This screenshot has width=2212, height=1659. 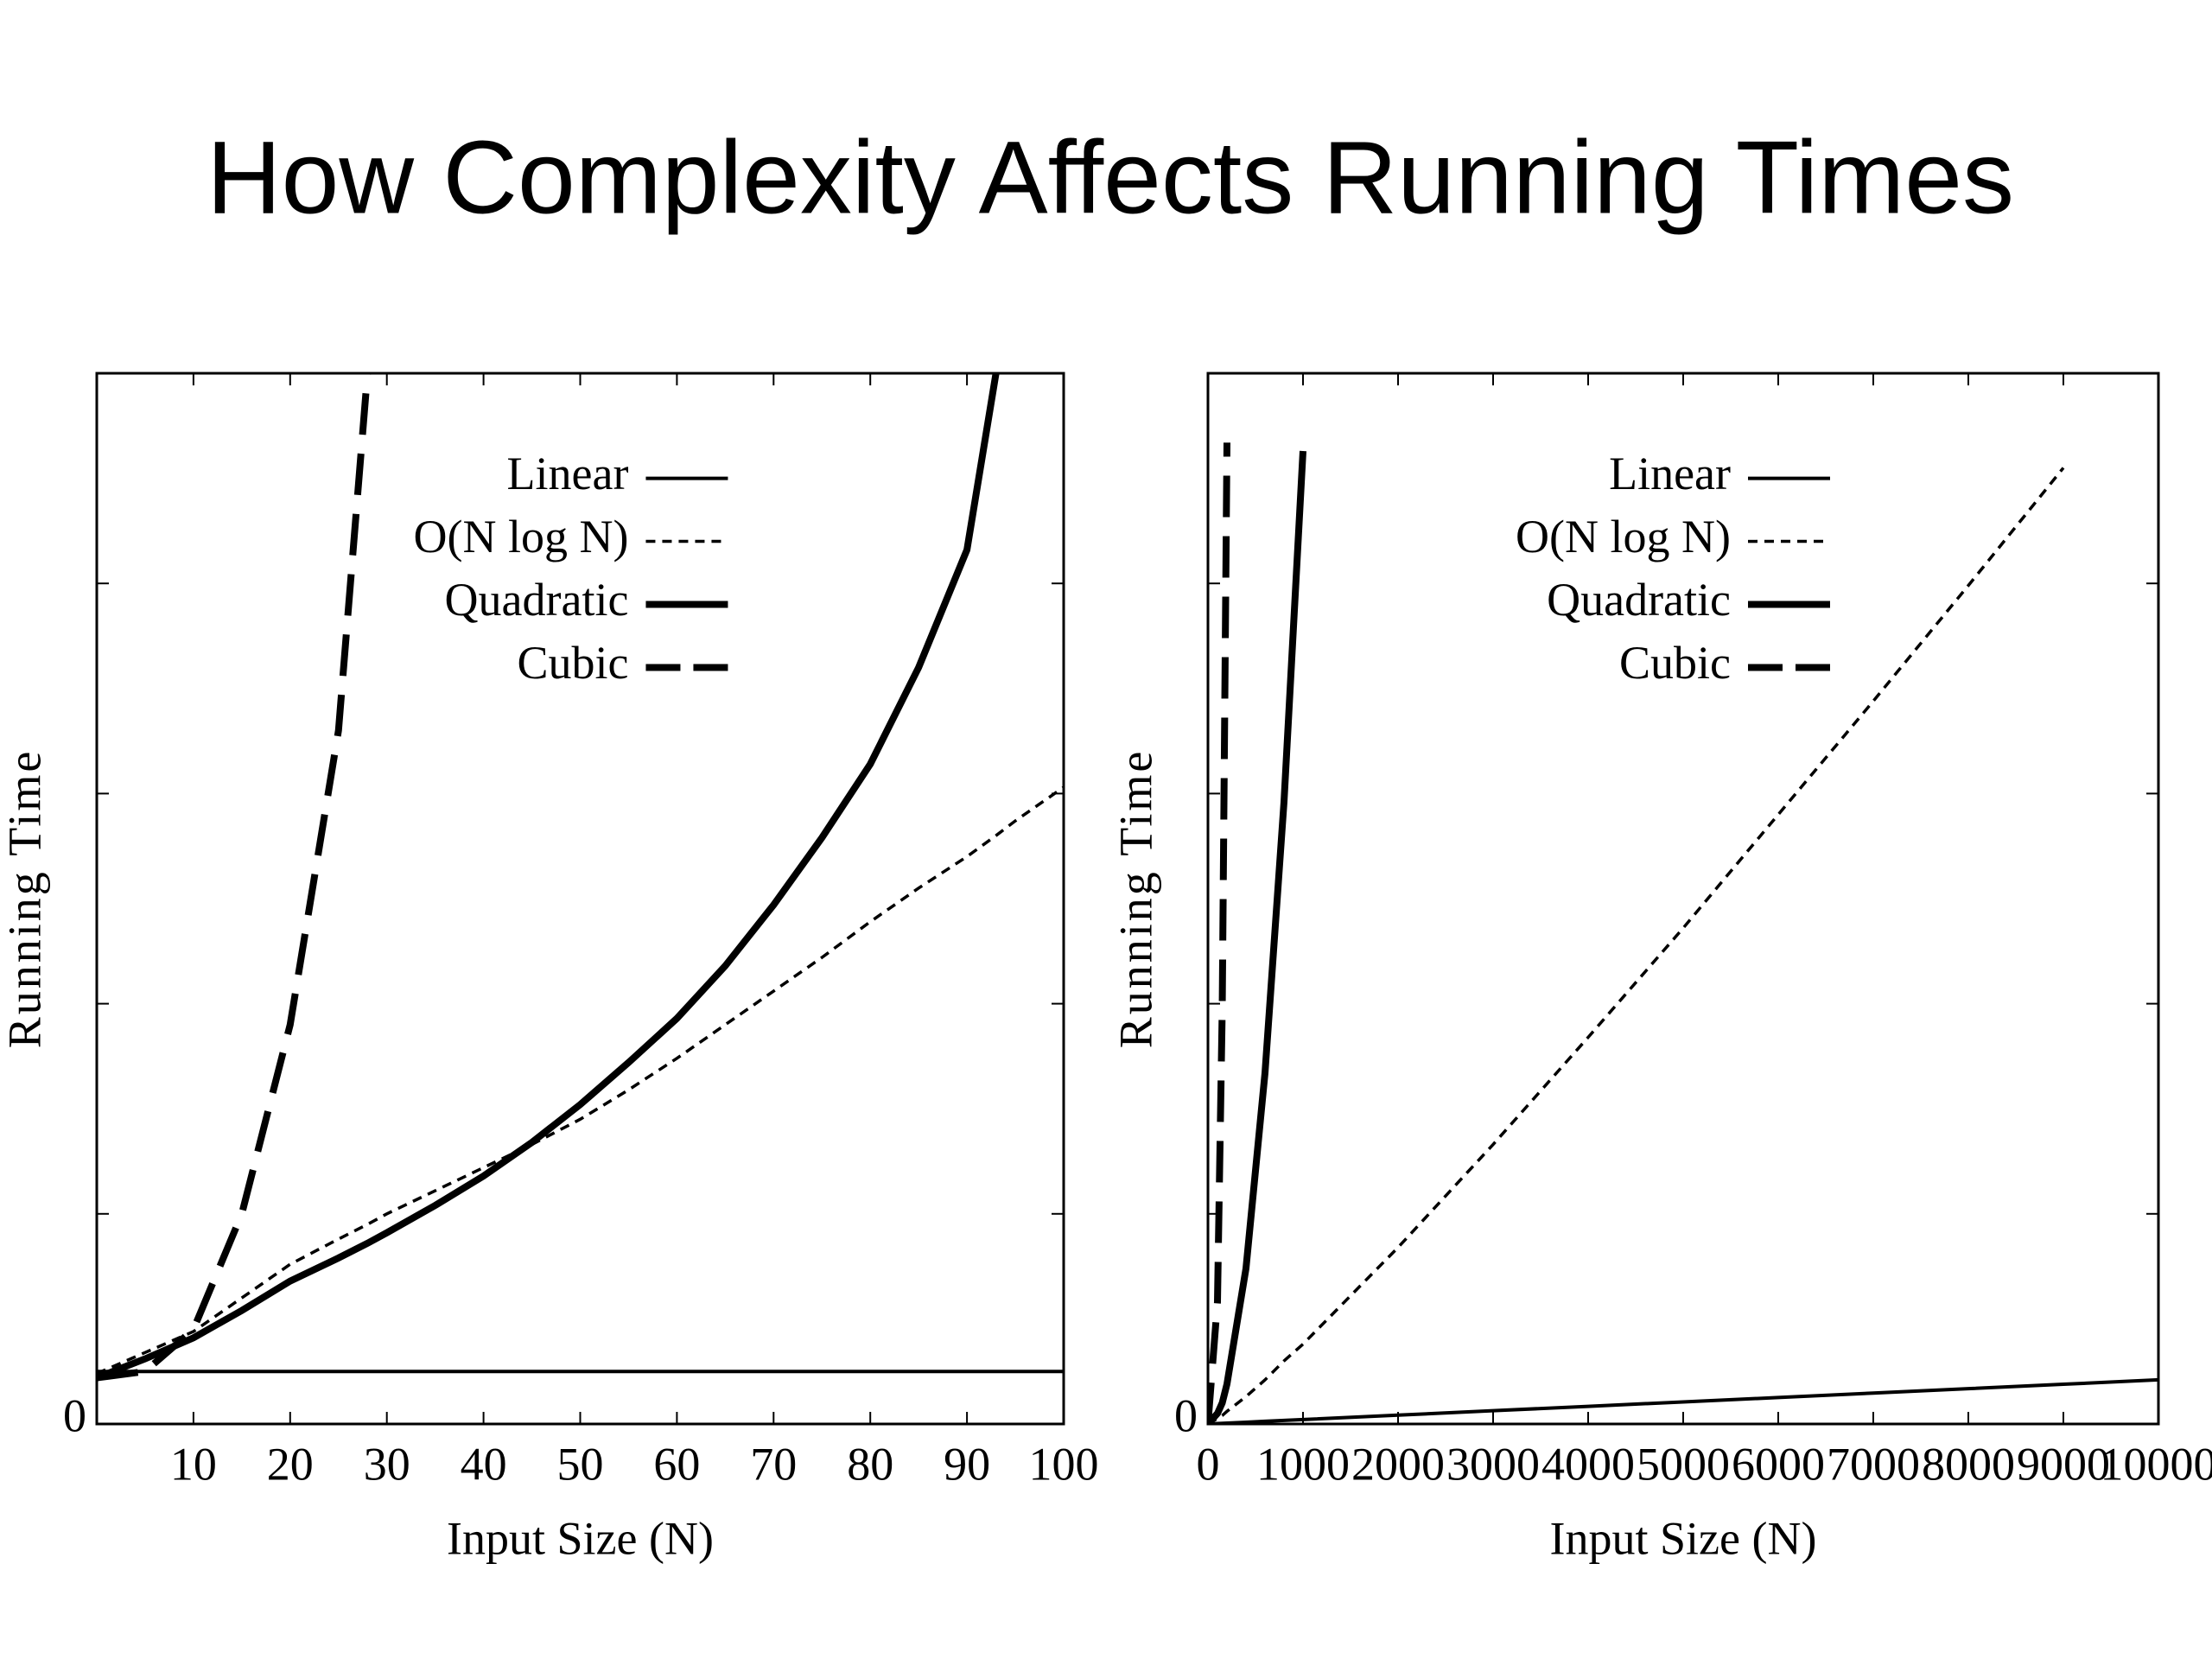 I want to click on x-tick-label: 70, so click(x=773, y=1464).